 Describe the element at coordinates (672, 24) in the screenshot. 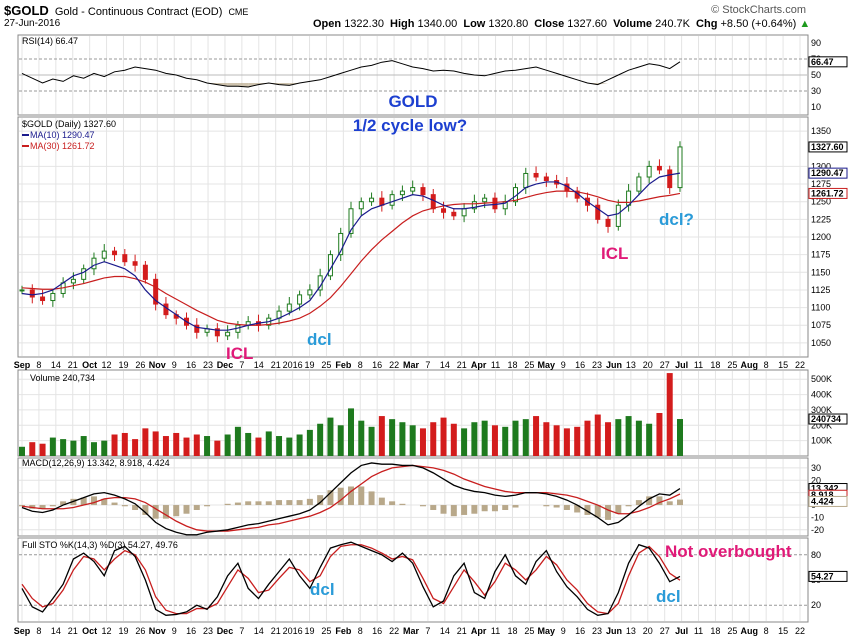

I see `volume-value: 240.7K` at that location.